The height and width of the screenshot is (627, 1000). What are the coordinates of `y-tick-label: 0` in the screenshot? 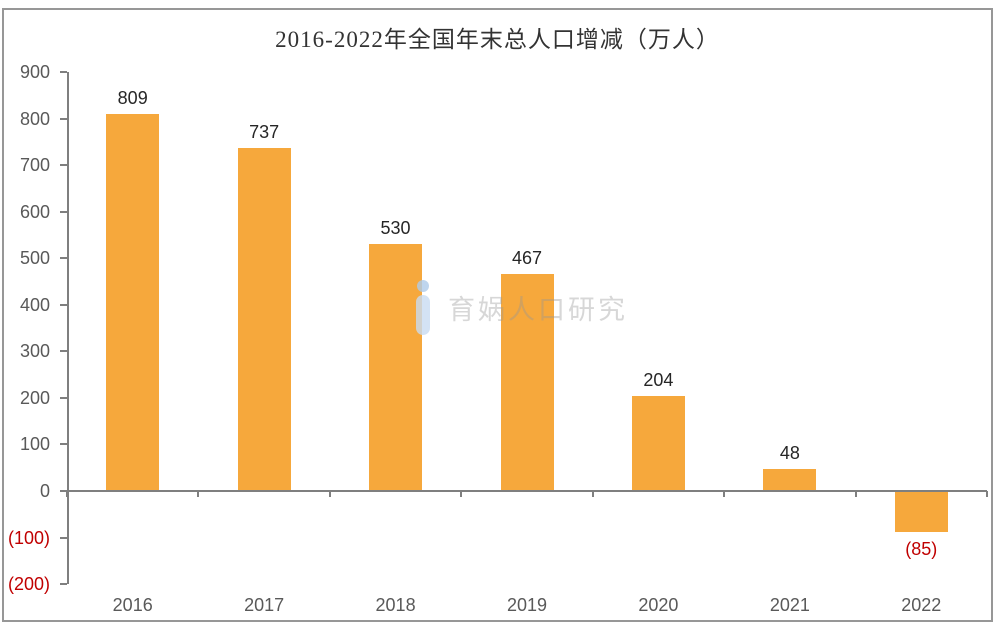 It's located at (44, 491).